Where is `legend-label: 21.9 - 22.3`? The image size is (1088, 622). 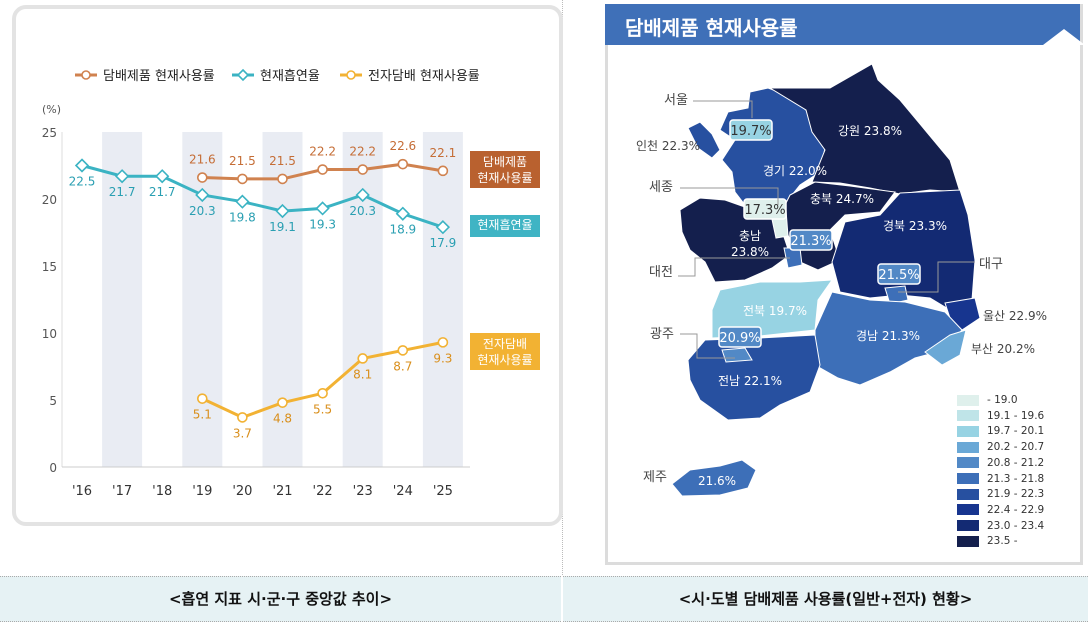 legend-label: 21.9 - 22.3 is located at coordinates (1016, 494).